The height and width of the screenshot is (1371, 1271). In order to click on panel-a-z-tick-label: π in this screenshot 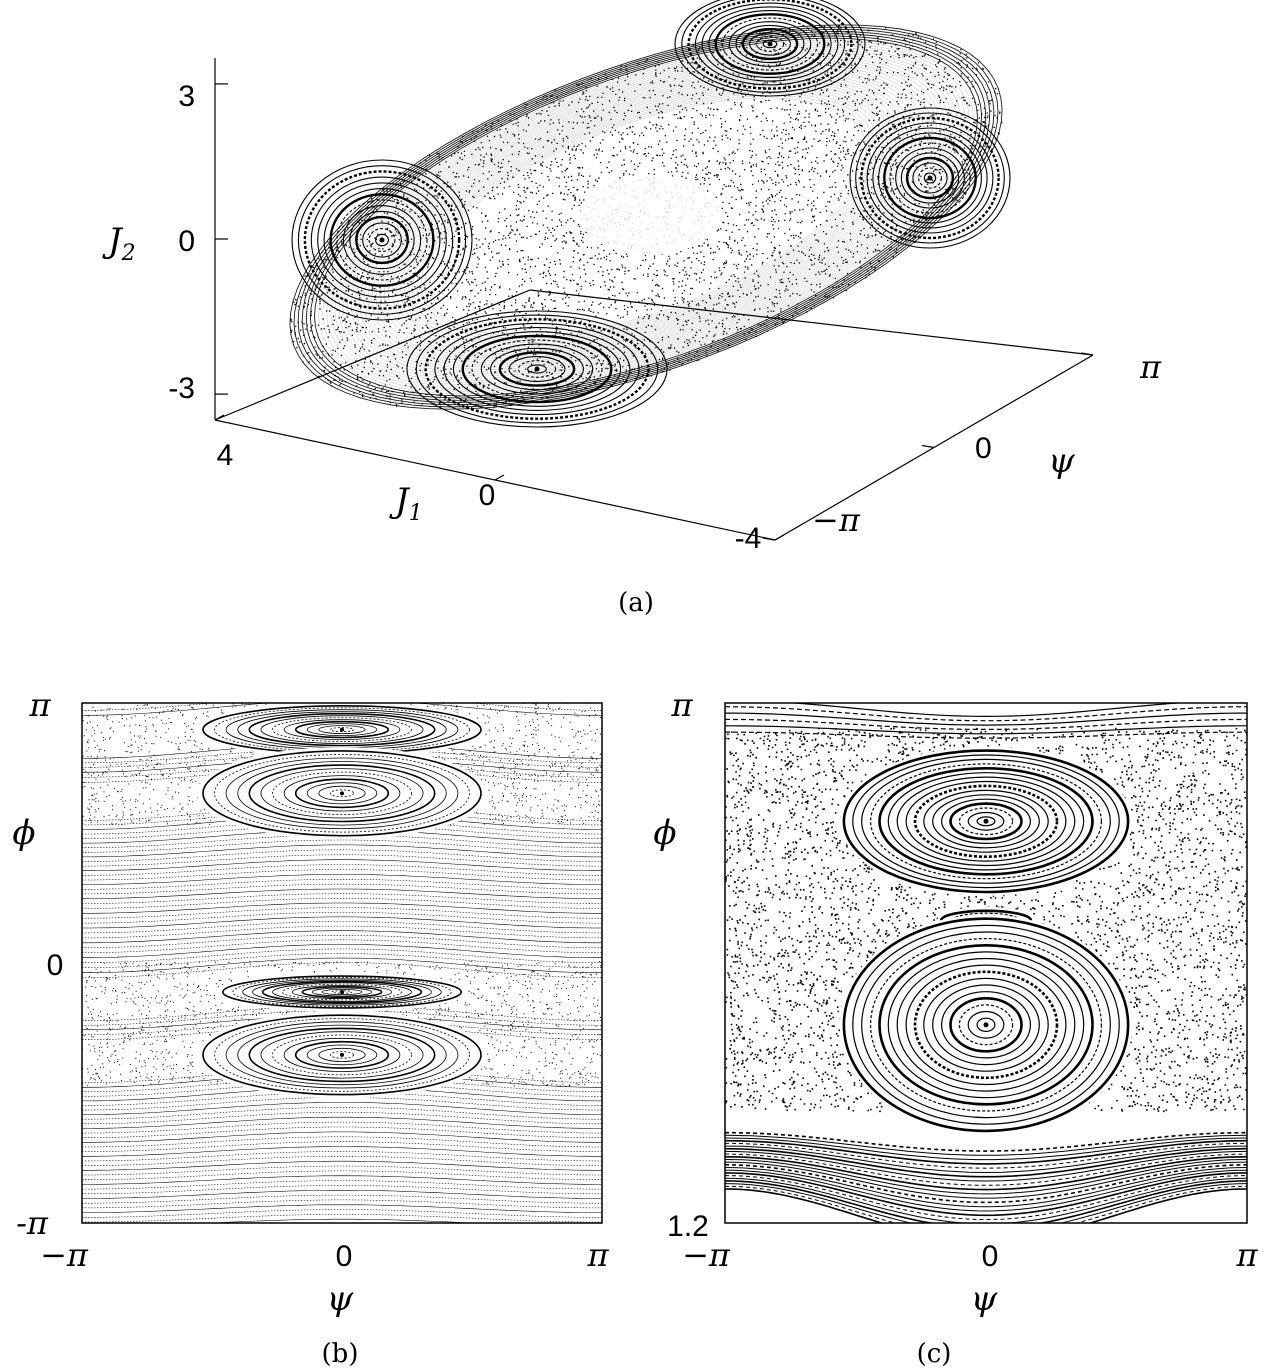, I will do `click(1150, 367)`.